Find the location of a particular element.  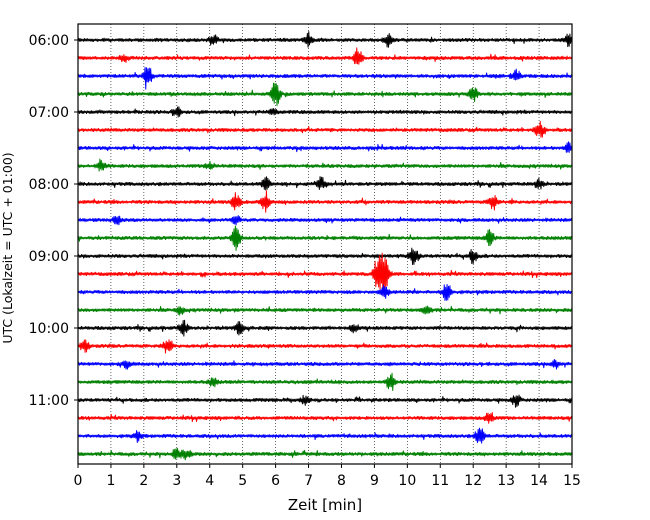

x-tick-label: 13 is located at coordinates (506, 481).